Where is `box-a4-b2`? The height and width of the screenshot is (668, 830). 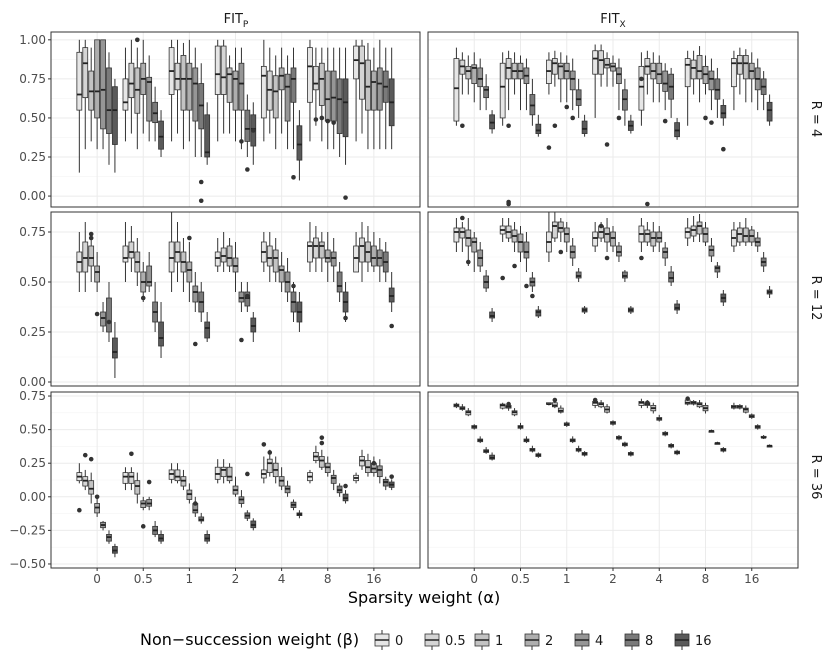
box-a4-b2 is located at coordinates (275, 470).